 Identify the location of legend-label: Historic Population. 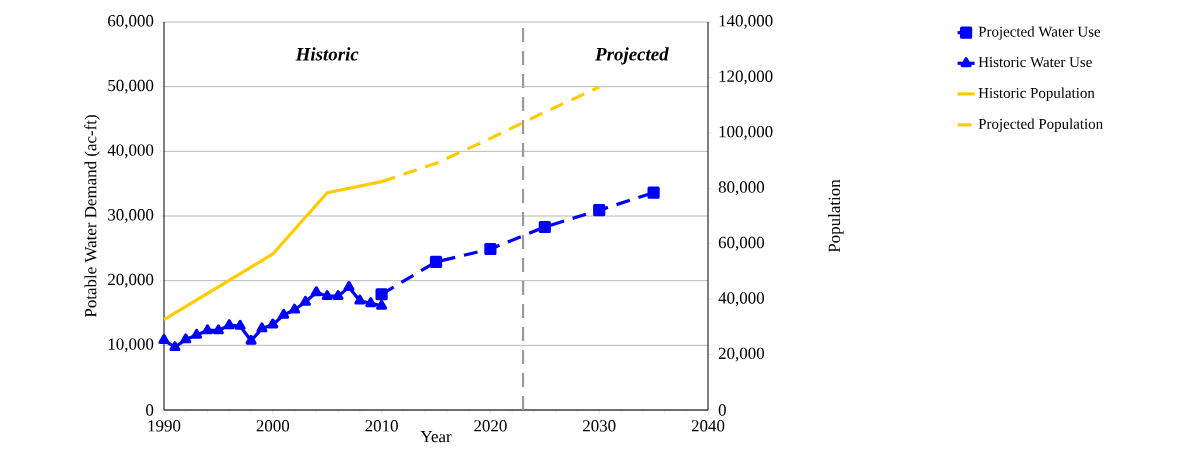
(1036, 94).